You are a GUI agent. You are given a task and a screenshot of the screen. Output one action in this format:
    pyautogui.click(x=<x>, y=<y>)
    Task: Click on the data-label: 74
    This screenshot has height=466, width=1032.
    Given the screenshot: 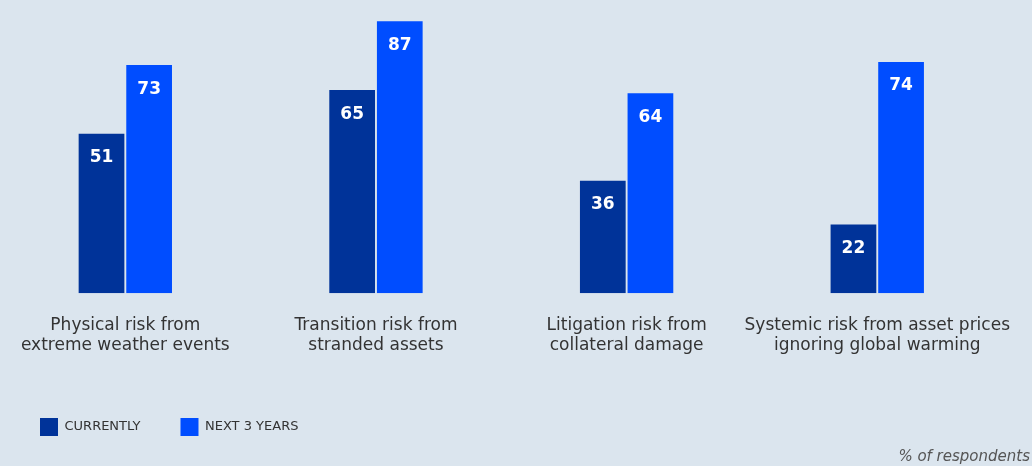 What is the action you would take?
    pyautogui.click(x=901, y=84)
    